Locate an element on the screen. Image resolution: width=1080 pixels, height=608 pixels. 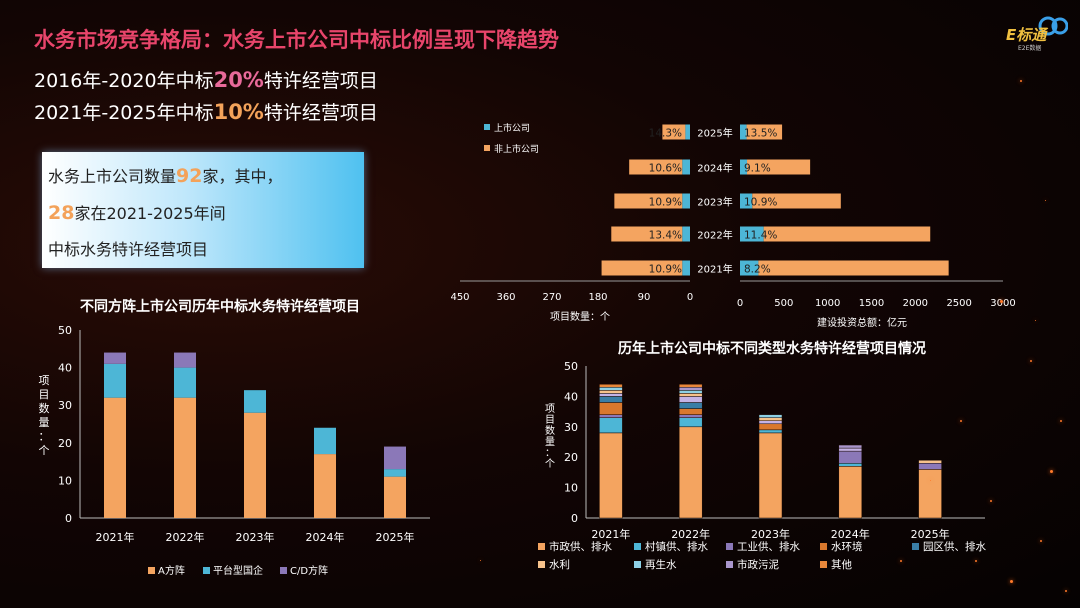
y-axis-title-char: 数 is located at coordinates (44, 408).